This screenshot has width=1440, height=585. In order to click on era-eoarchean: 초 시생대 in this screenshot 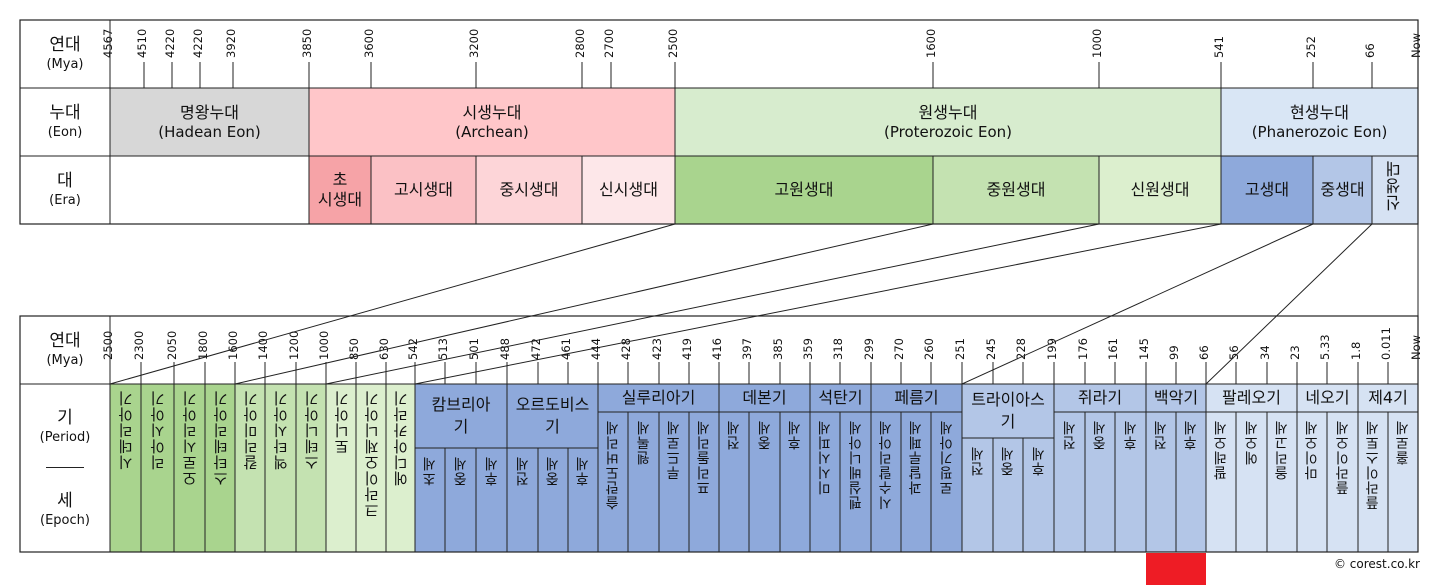, I will do `click(340, 190)`.